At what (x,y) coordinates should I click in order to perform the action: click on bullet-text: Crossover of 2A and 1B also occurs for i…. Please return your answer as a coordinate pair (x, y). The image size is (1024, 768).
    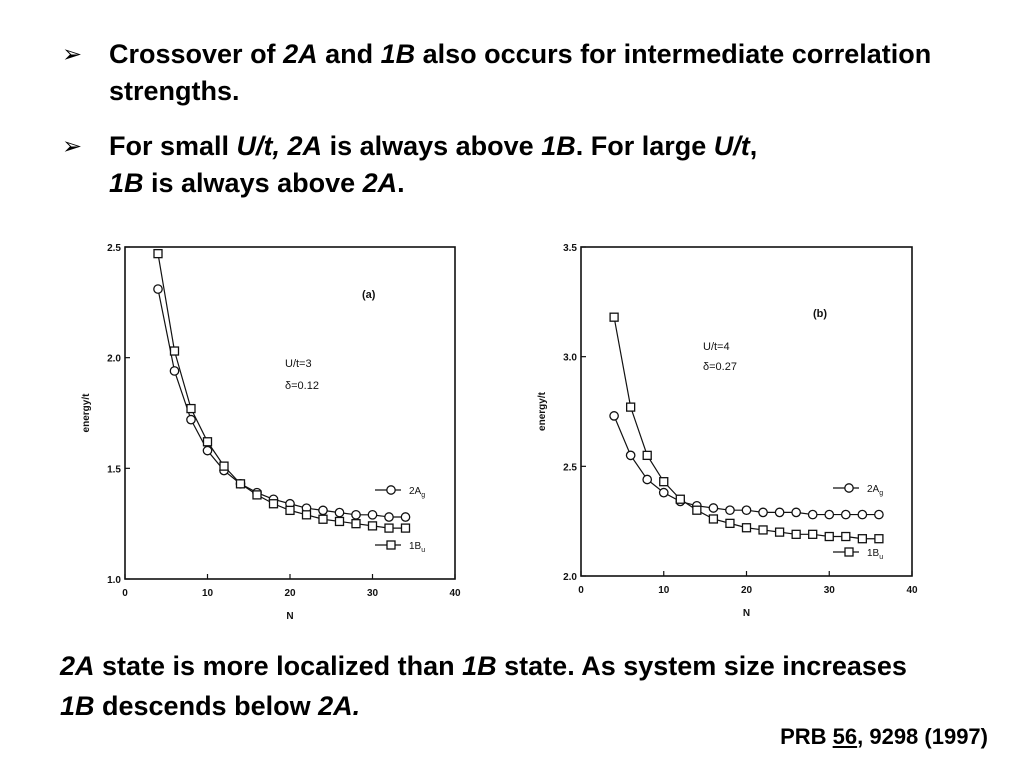
    Looking at the image, I should click on (520, 72).